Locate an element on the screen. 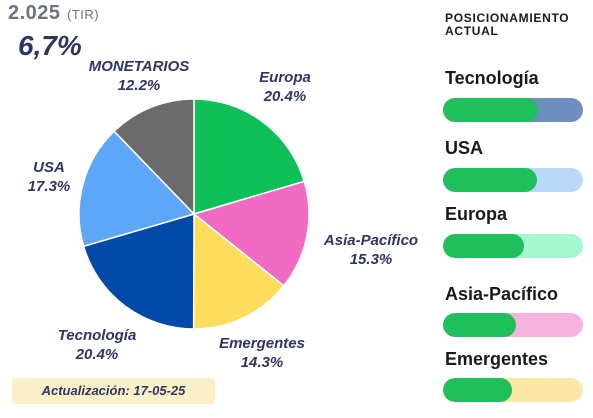 Image resolution: width=593 pixels, height=418 pixels. position-bar-fill-asia-pacifico is located at coordinates (479, 325).